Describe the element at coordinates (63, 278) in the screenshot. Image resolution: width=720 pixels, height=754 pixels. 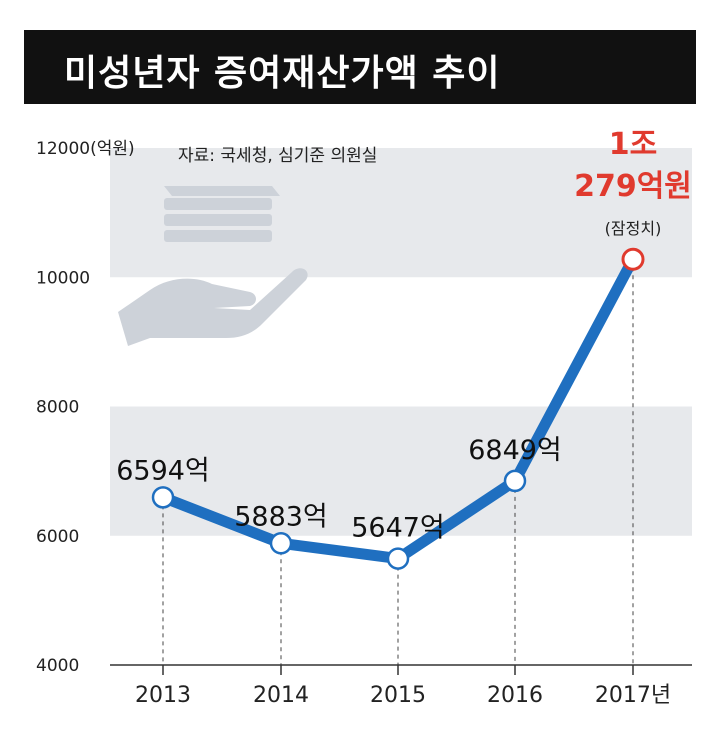
I see `y-tick-label-4: 10000` at that location.